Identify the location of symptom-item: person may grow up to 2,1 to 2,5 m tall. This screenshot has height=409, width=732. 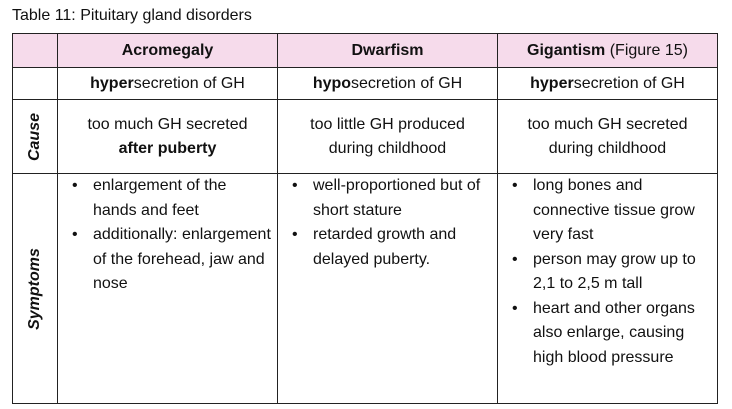
(611, 272).